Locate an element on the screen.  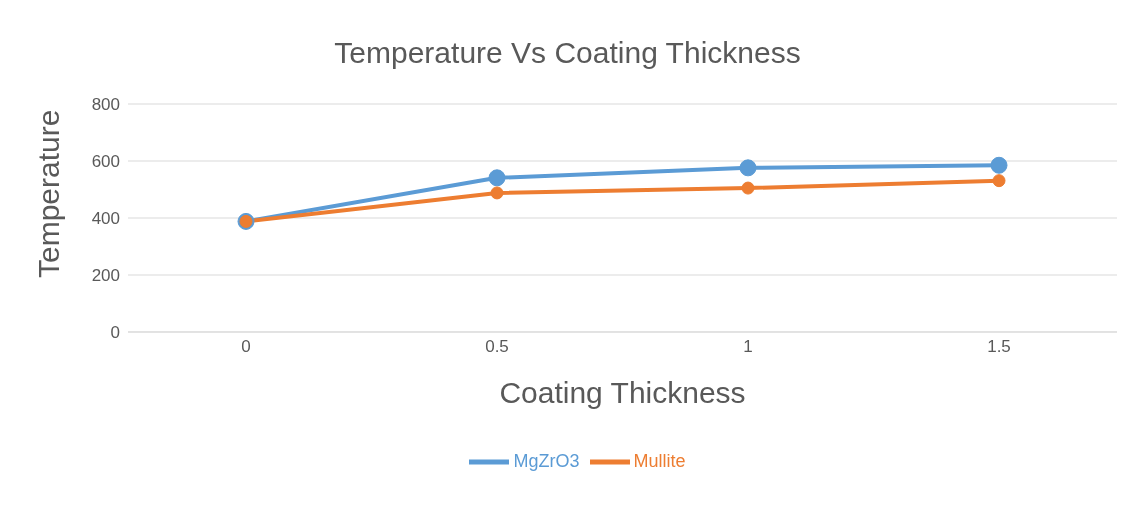
x-tick-label: 1 is located at coordinates (748, 347).